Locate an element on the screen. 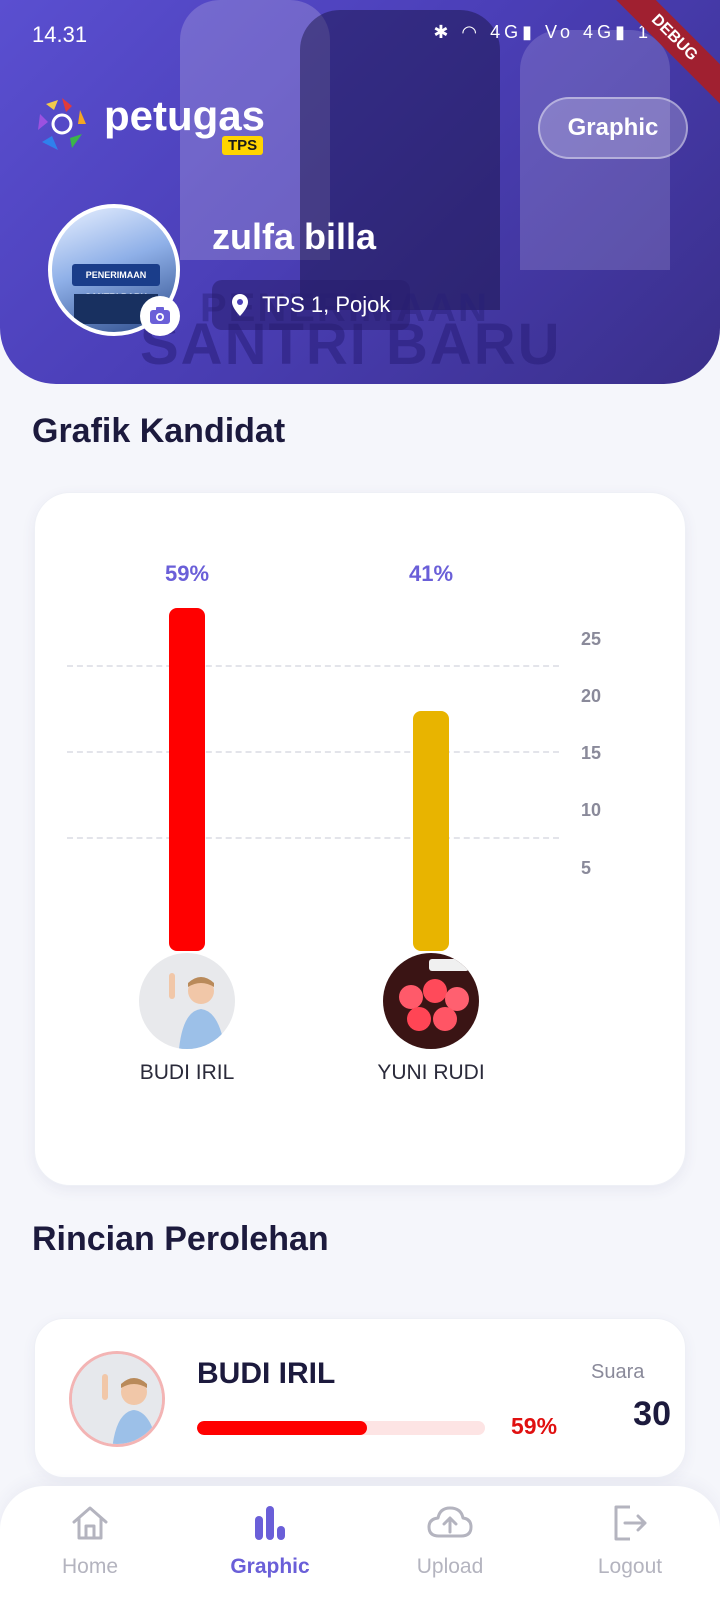 This screenshot has width=720, height=1600. home-icon is located at coordinates (90, 1523).